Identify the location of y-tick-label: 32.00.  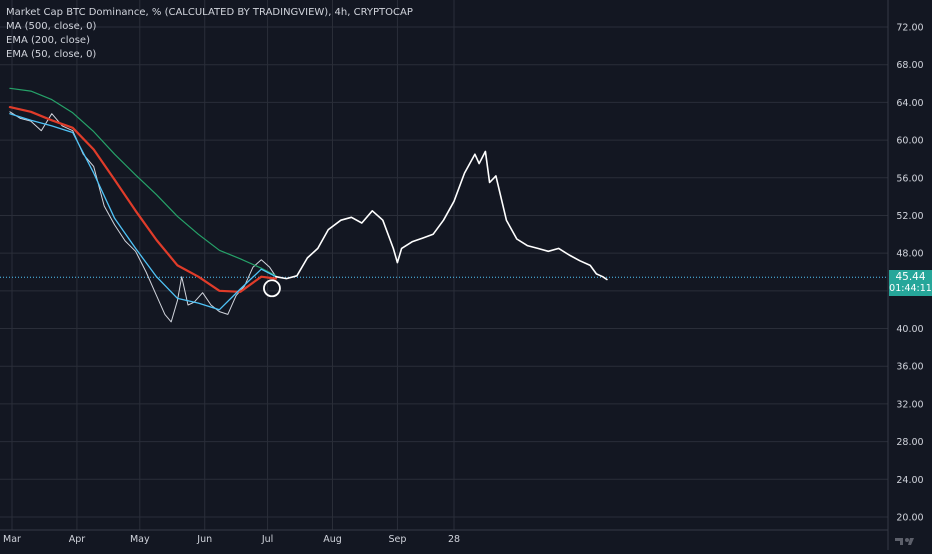
(909, 404).